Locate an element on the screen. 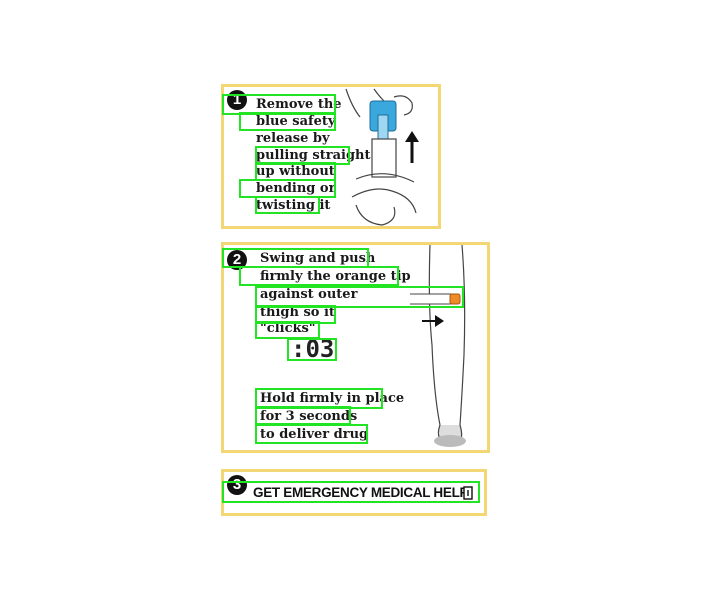 This screenshot has width=710, height=599. step-1-line-5: up without is located at coordinates (295, 171).